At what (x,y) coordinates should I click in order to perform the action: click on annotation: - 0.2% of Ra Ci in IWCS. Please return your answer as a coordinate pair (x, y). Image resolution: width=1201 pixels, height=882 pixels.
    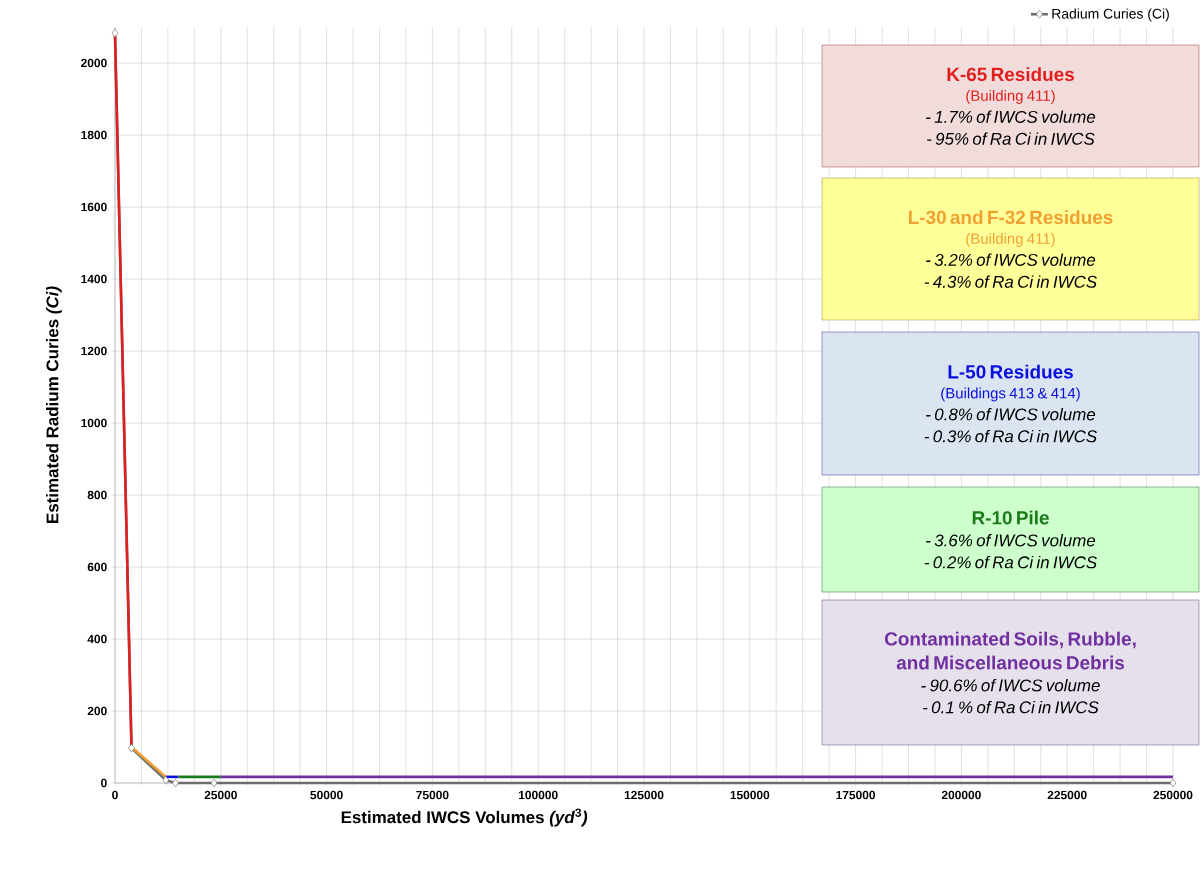
    Looking at the image, I should click on (1010, 562).